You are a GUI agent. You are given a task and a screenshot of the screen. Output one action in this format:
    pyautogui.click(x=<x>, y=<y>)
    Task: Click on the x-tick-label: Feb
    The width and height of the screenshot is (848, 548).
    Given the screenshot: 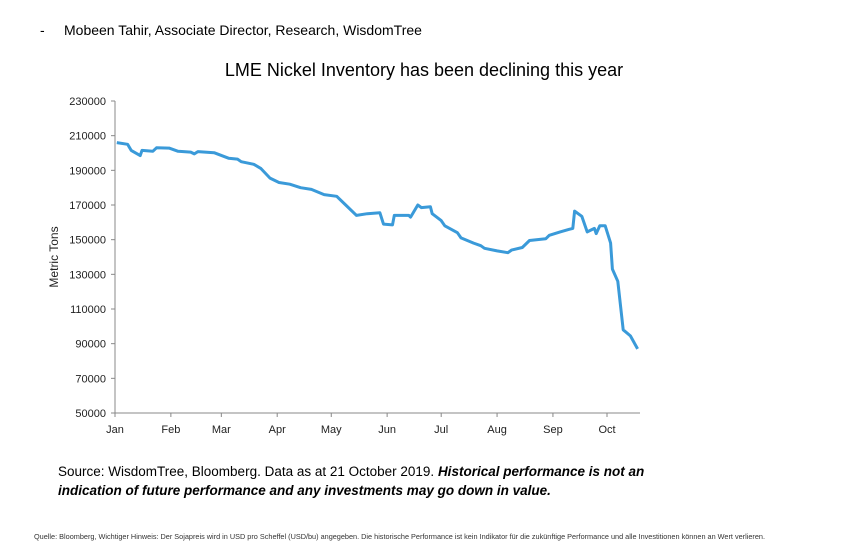 What is the action you would take?
    pyautogui.click(x=170, y=430)
    